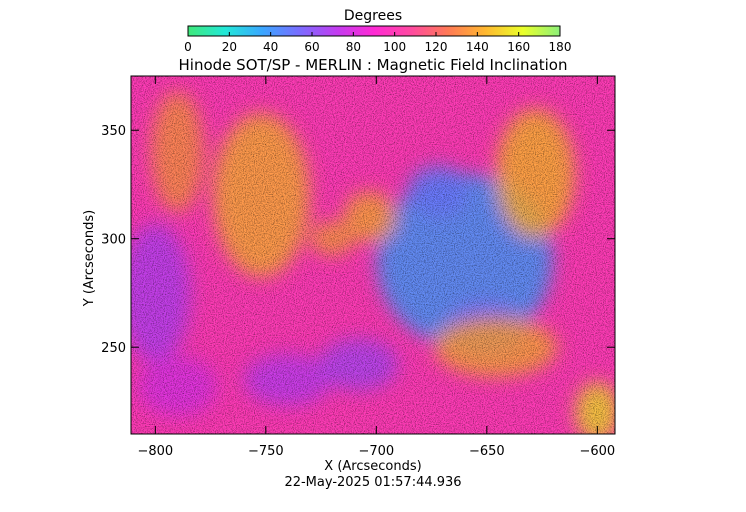  I want to click on colorbar-tick-label: 100, so click(394, 47).